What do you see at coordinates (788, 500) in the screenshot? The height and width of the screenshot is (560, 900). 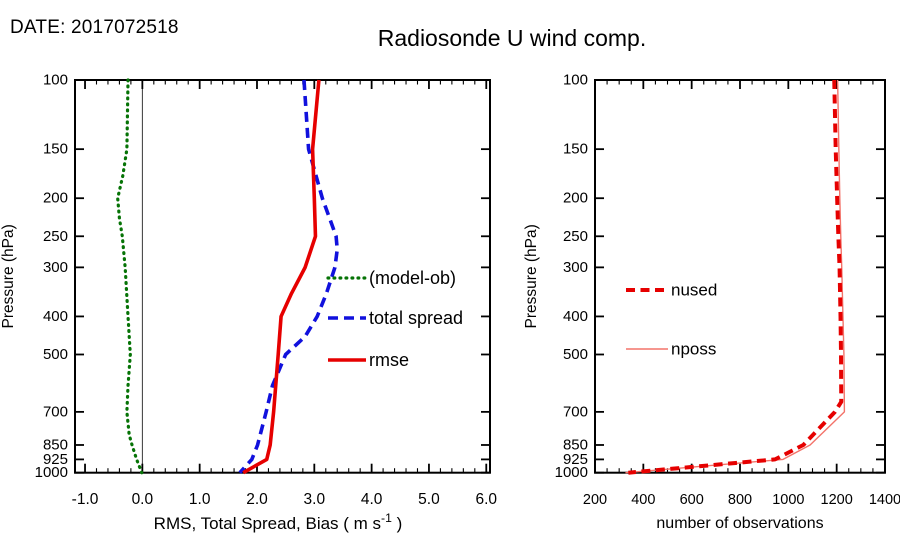 I see `x-tick-label: 1000` at bounding box center [788, 500].